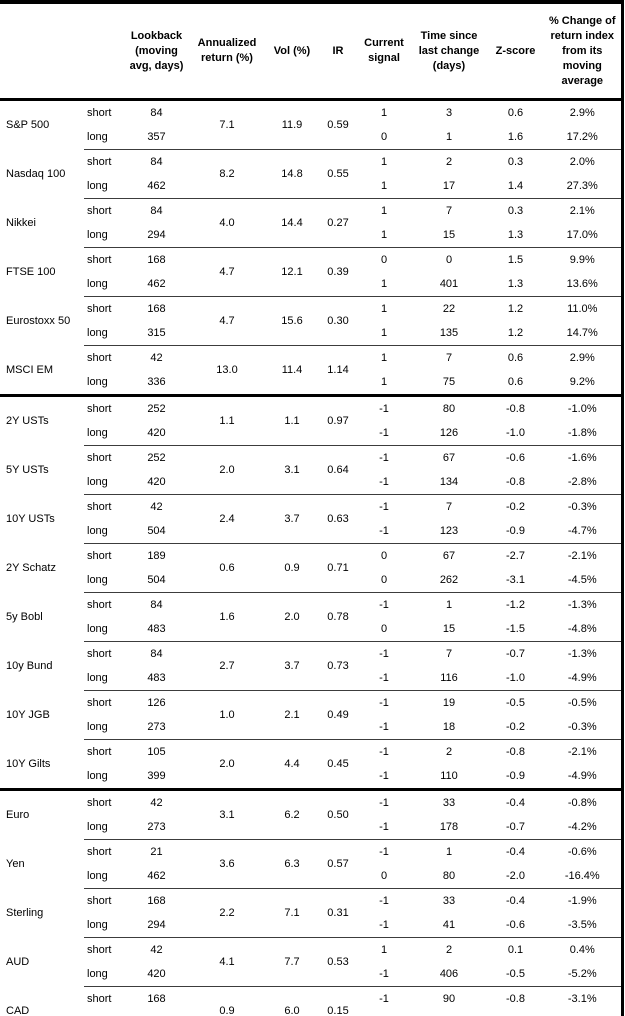 This screenshot has height=1016, width=625. What do you see at coordinates (311, 470) in the screenshot?
I see `table-row: 5Y USTs short 252 2.0 3.1 0.64 -1 67 -0.6 -1.6%` at bounding box center [311, 470].